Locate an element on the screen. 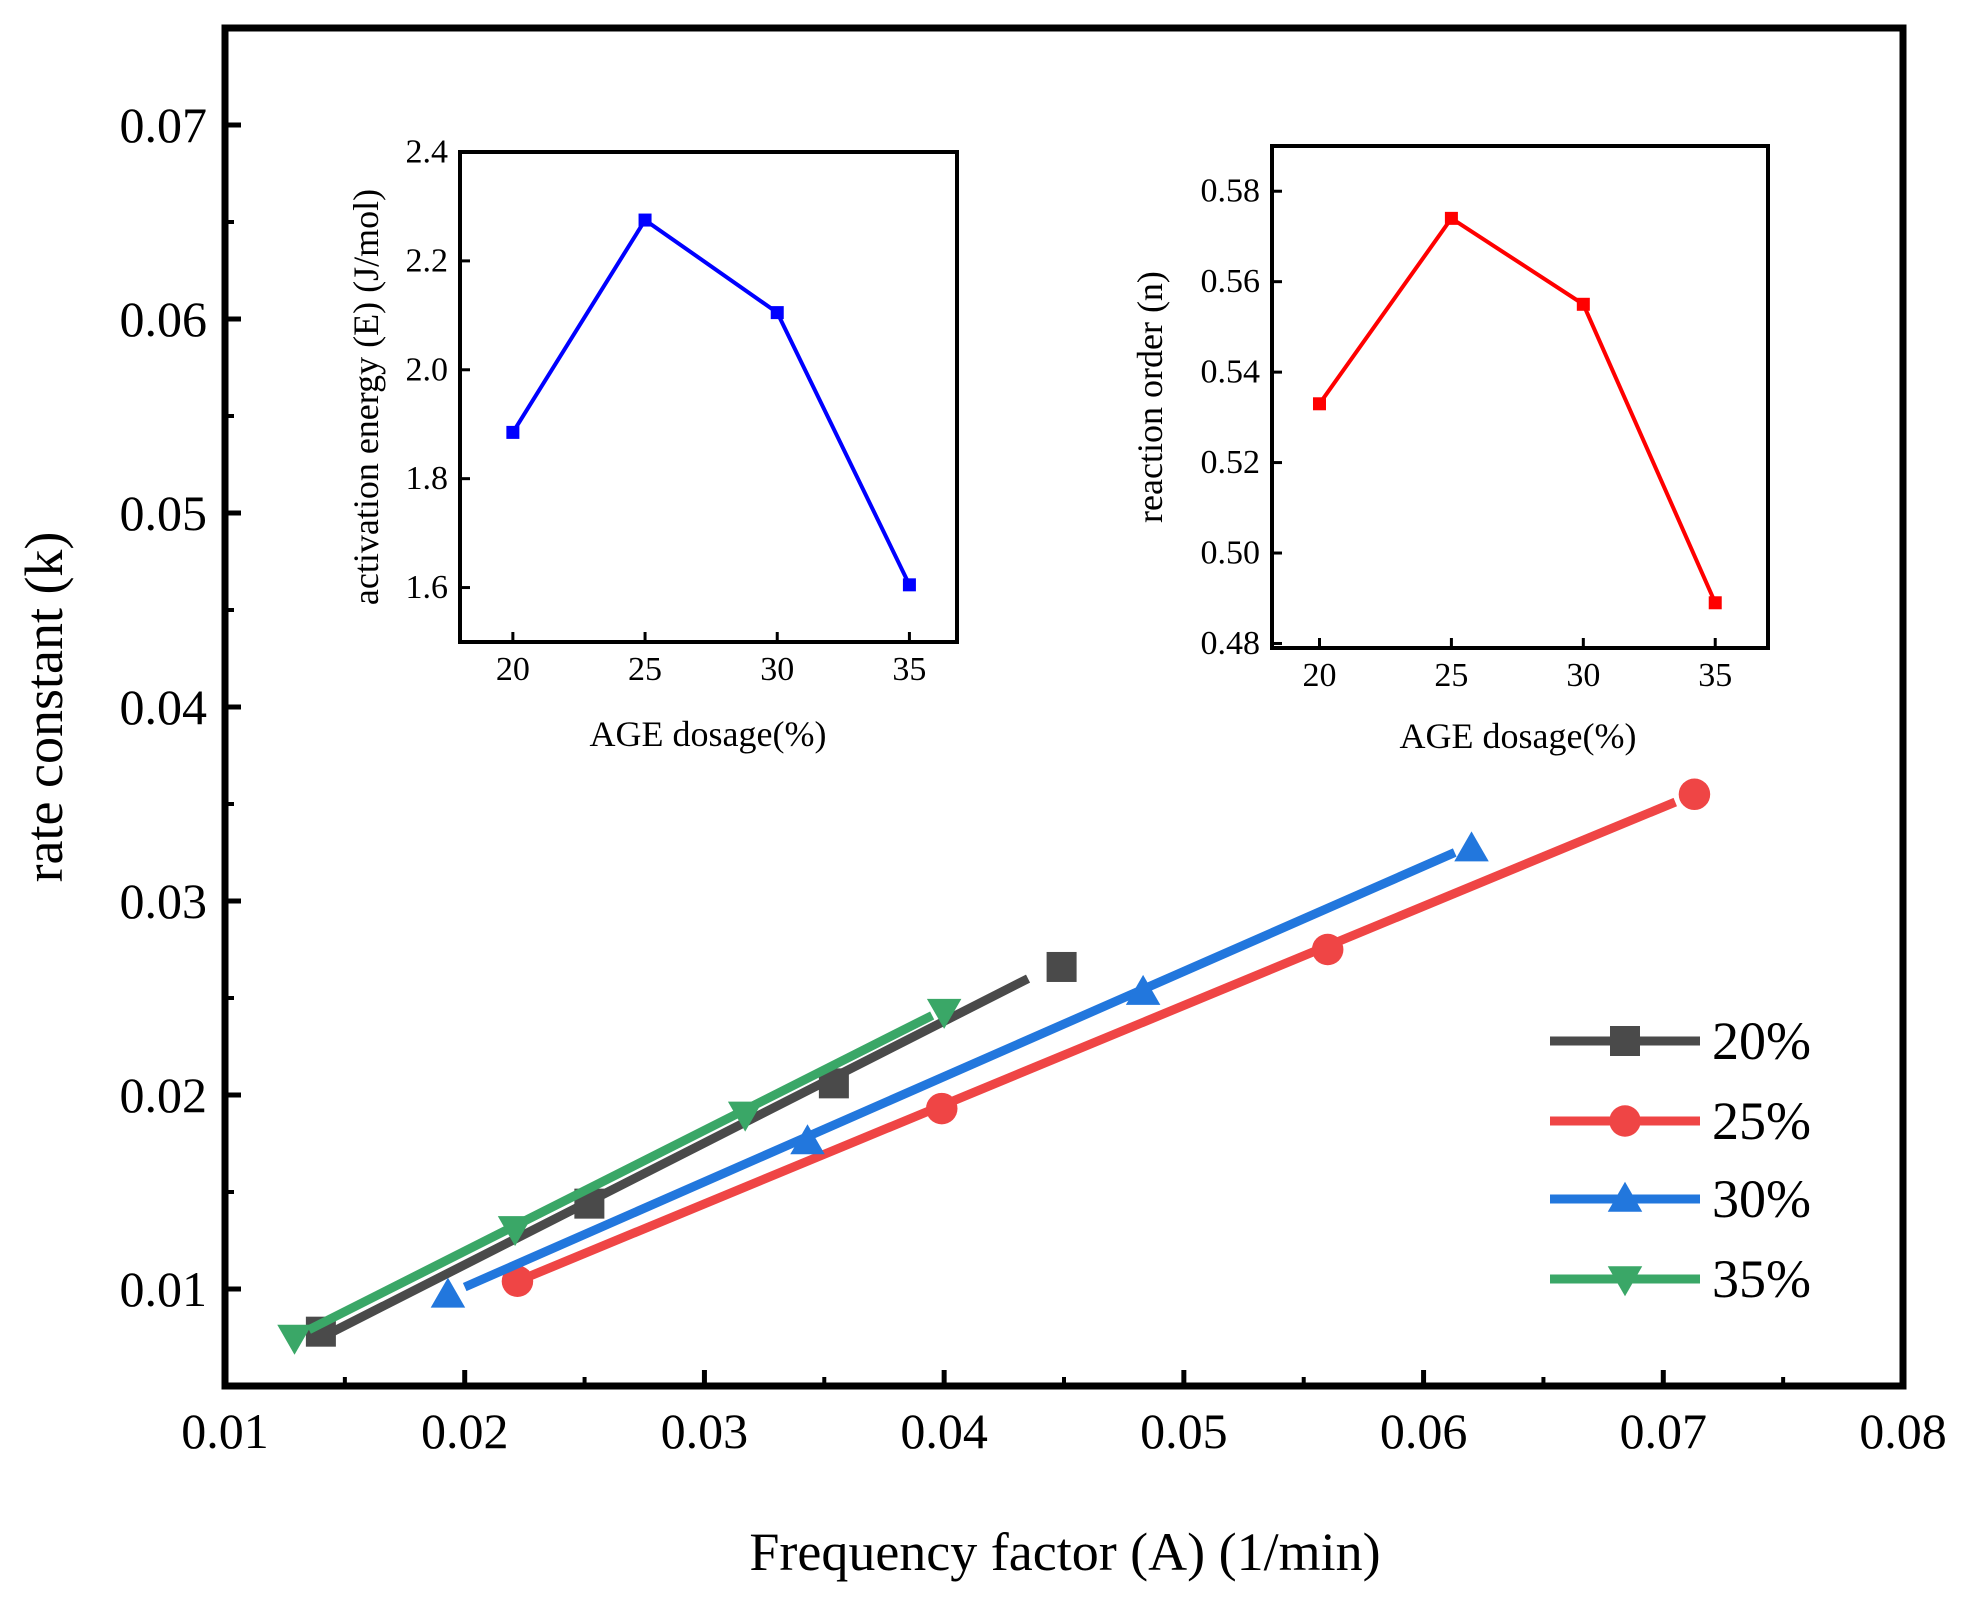  main-y-tick-label: 0.05 is located at coordinates (164, 513).